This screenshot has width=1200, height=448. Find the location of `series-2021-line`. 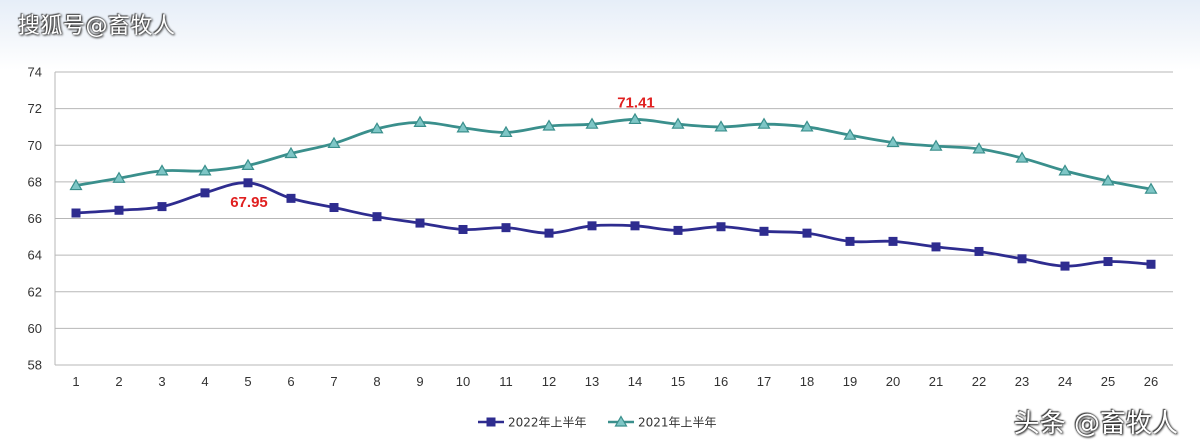

series-2021-line is located at coordinates (613, 154).